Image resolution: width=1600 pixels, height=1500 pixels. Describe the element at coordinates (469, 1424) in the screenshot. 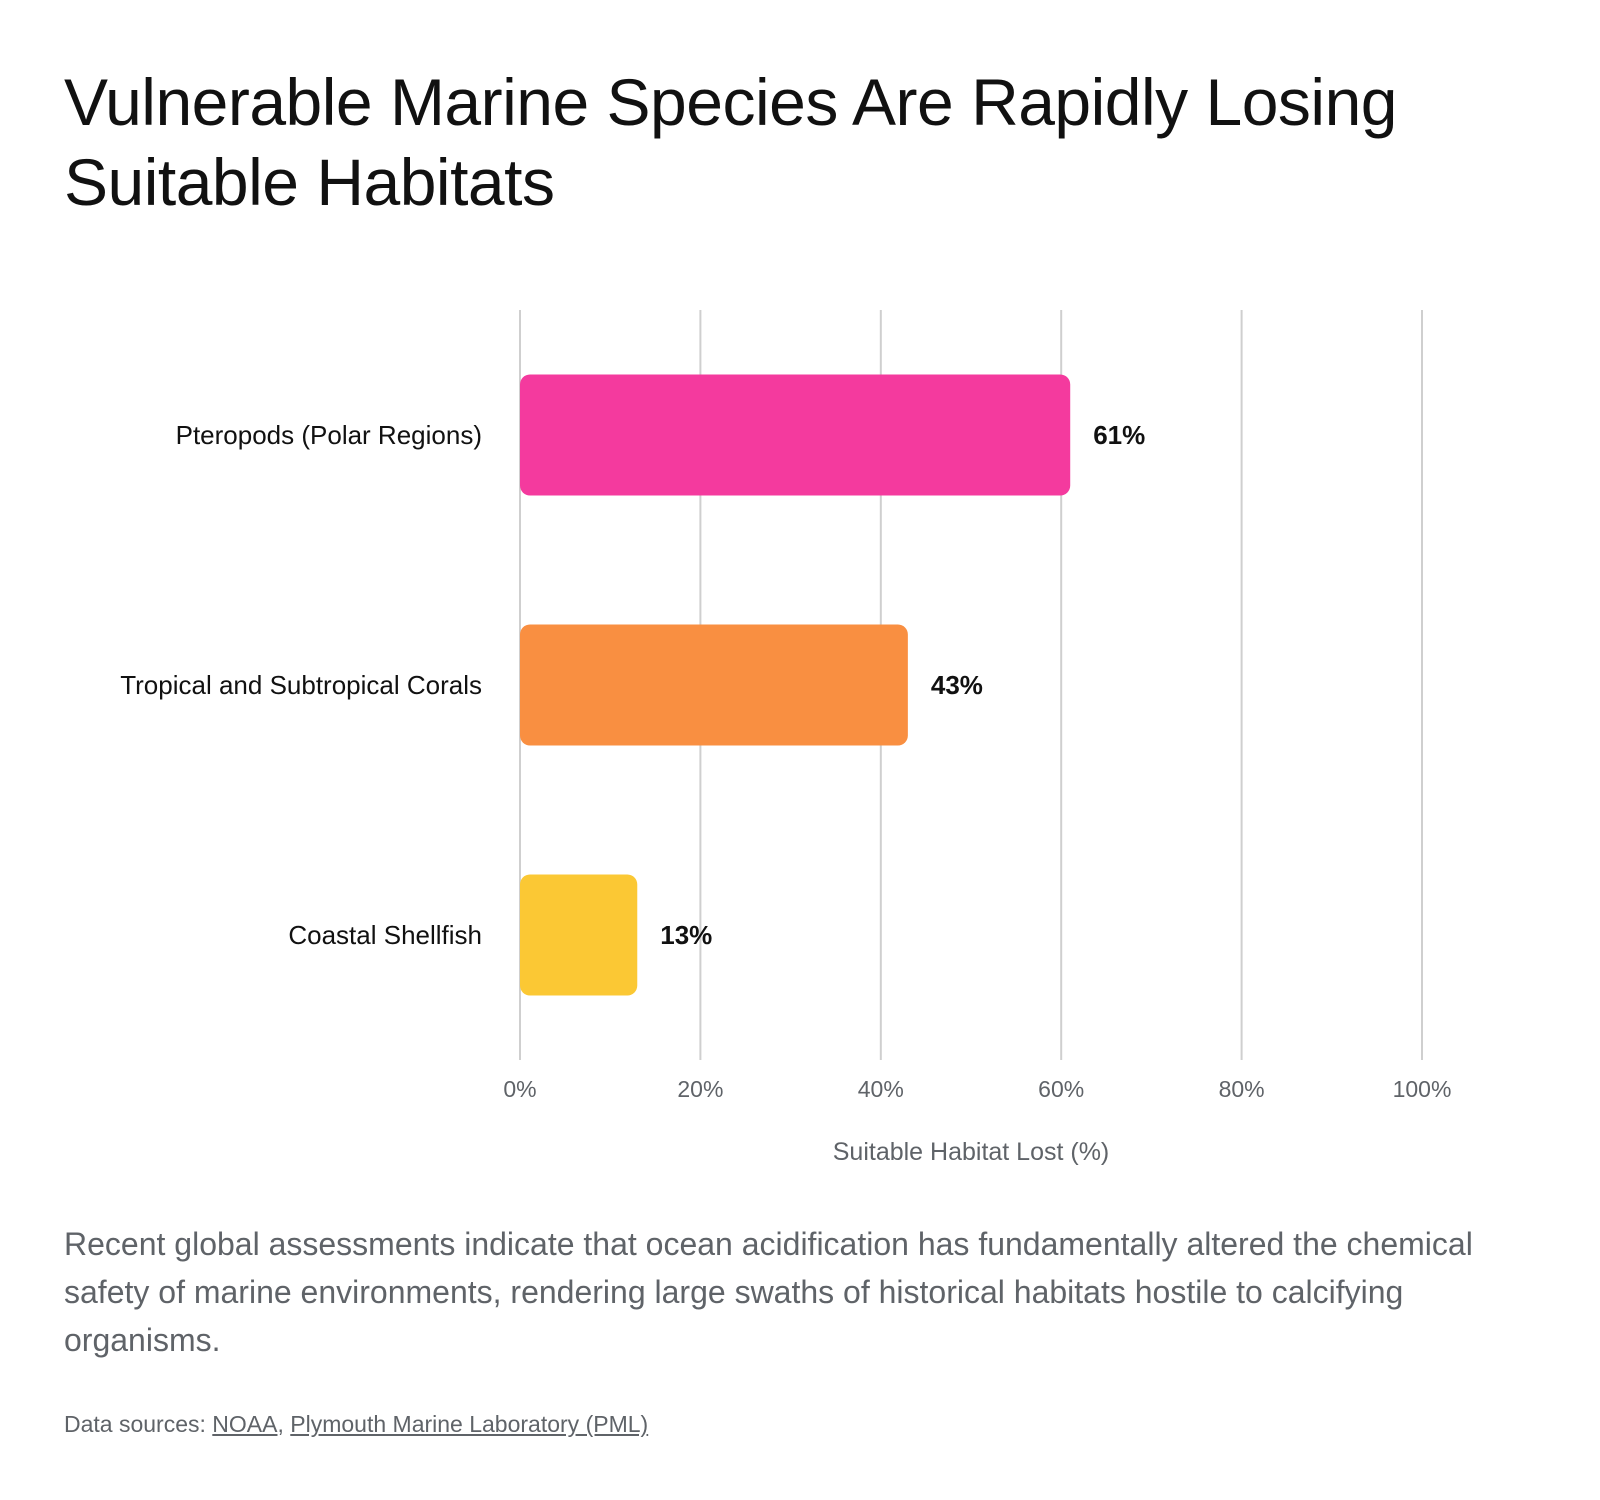

I see `source-link-pml: Plymouth Marine Laboratory (PML)` at that location.